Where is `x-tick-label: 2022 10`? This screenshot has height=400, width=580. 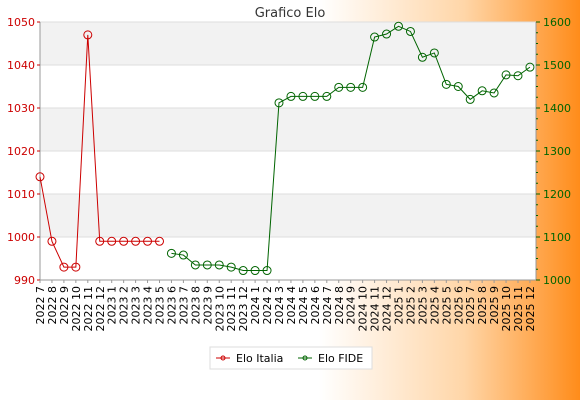 x-tick-label: 2022 10 is located at coordinates (76, 309).